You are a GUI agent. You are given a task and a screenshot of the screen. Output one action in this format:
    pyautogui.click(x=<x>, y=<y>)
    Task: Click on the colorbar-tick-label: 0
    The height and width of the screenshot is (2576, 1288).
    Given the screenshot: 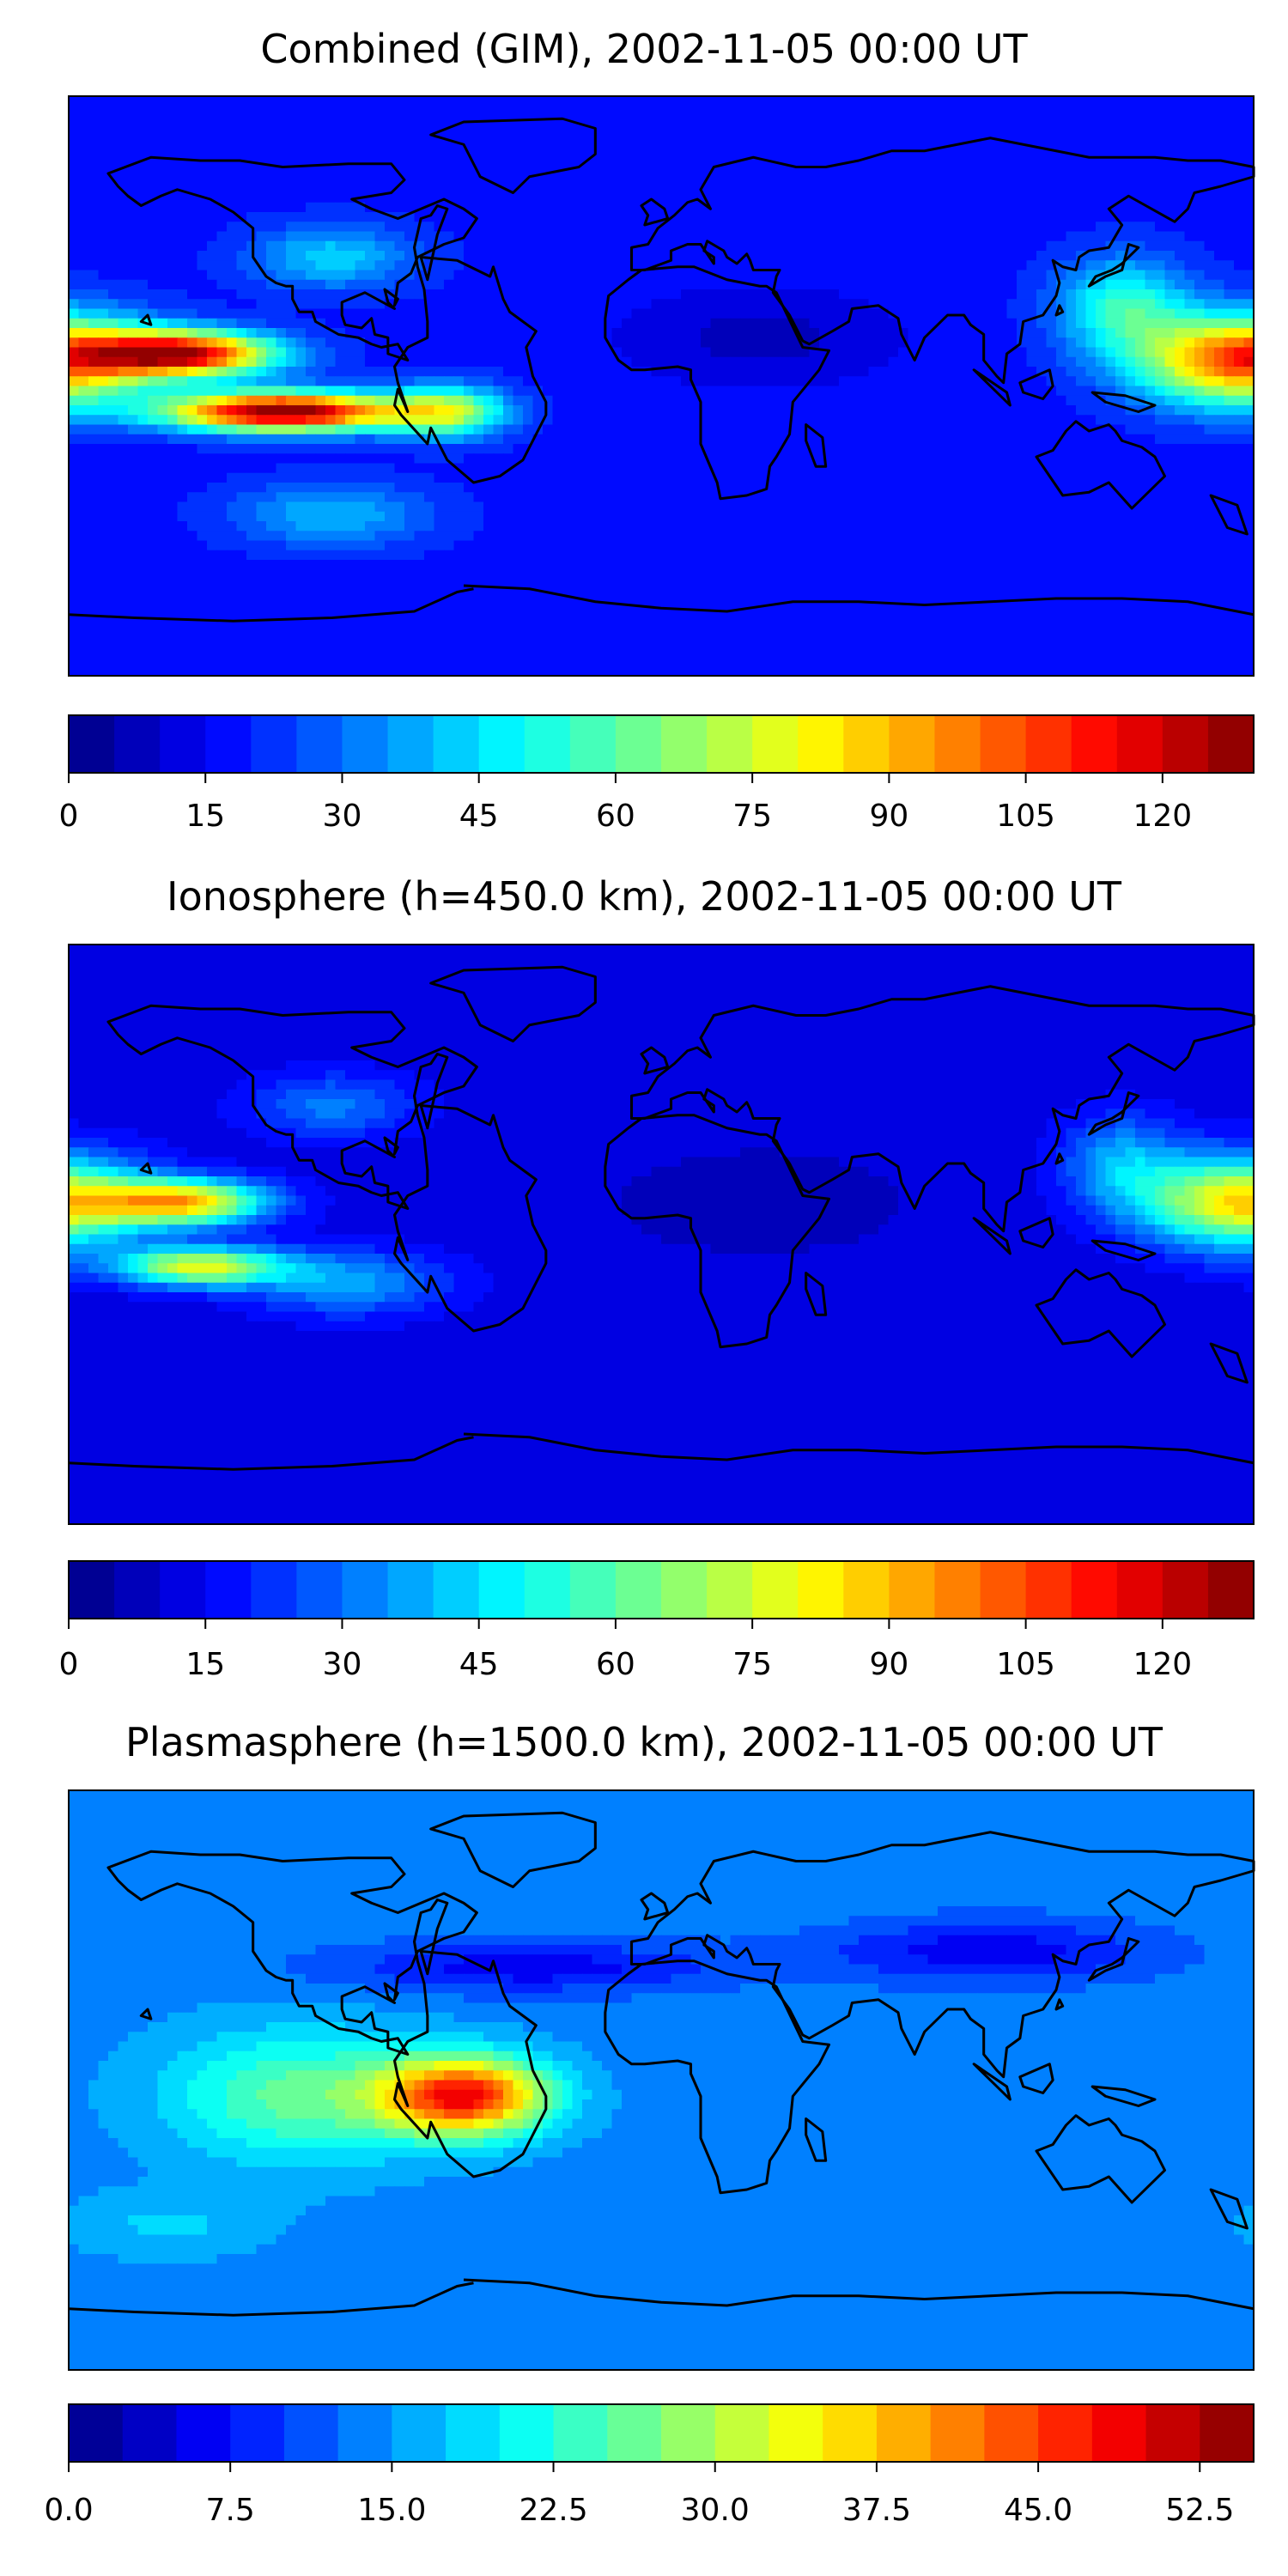 What is the action you would take?
    pyautogui.click(x=69, y=1664)
    